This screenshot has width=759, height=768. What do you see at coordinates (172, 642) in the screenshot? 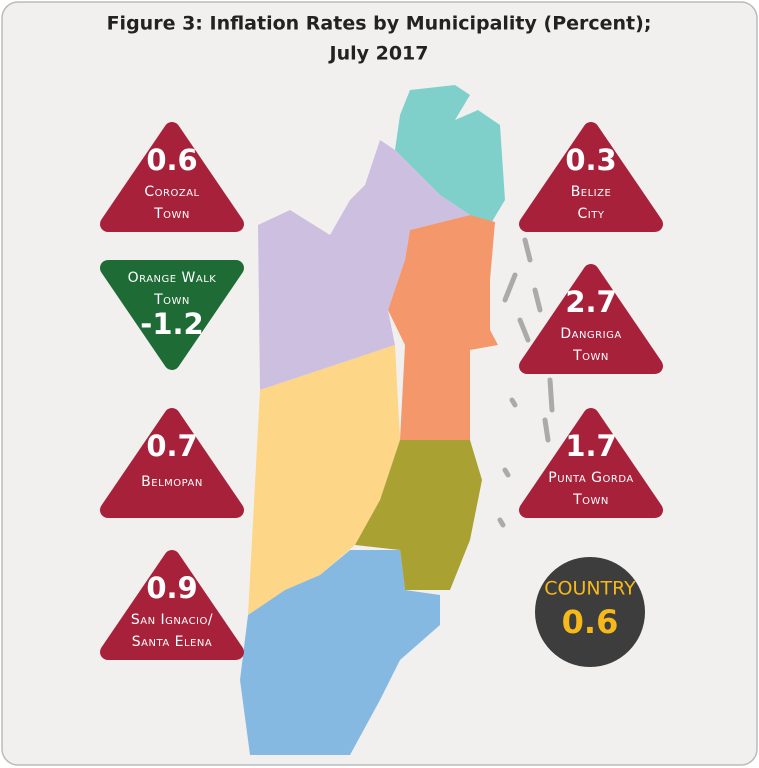
I see `municipality-name: Santa Elena` at bounding box center [172, 642].